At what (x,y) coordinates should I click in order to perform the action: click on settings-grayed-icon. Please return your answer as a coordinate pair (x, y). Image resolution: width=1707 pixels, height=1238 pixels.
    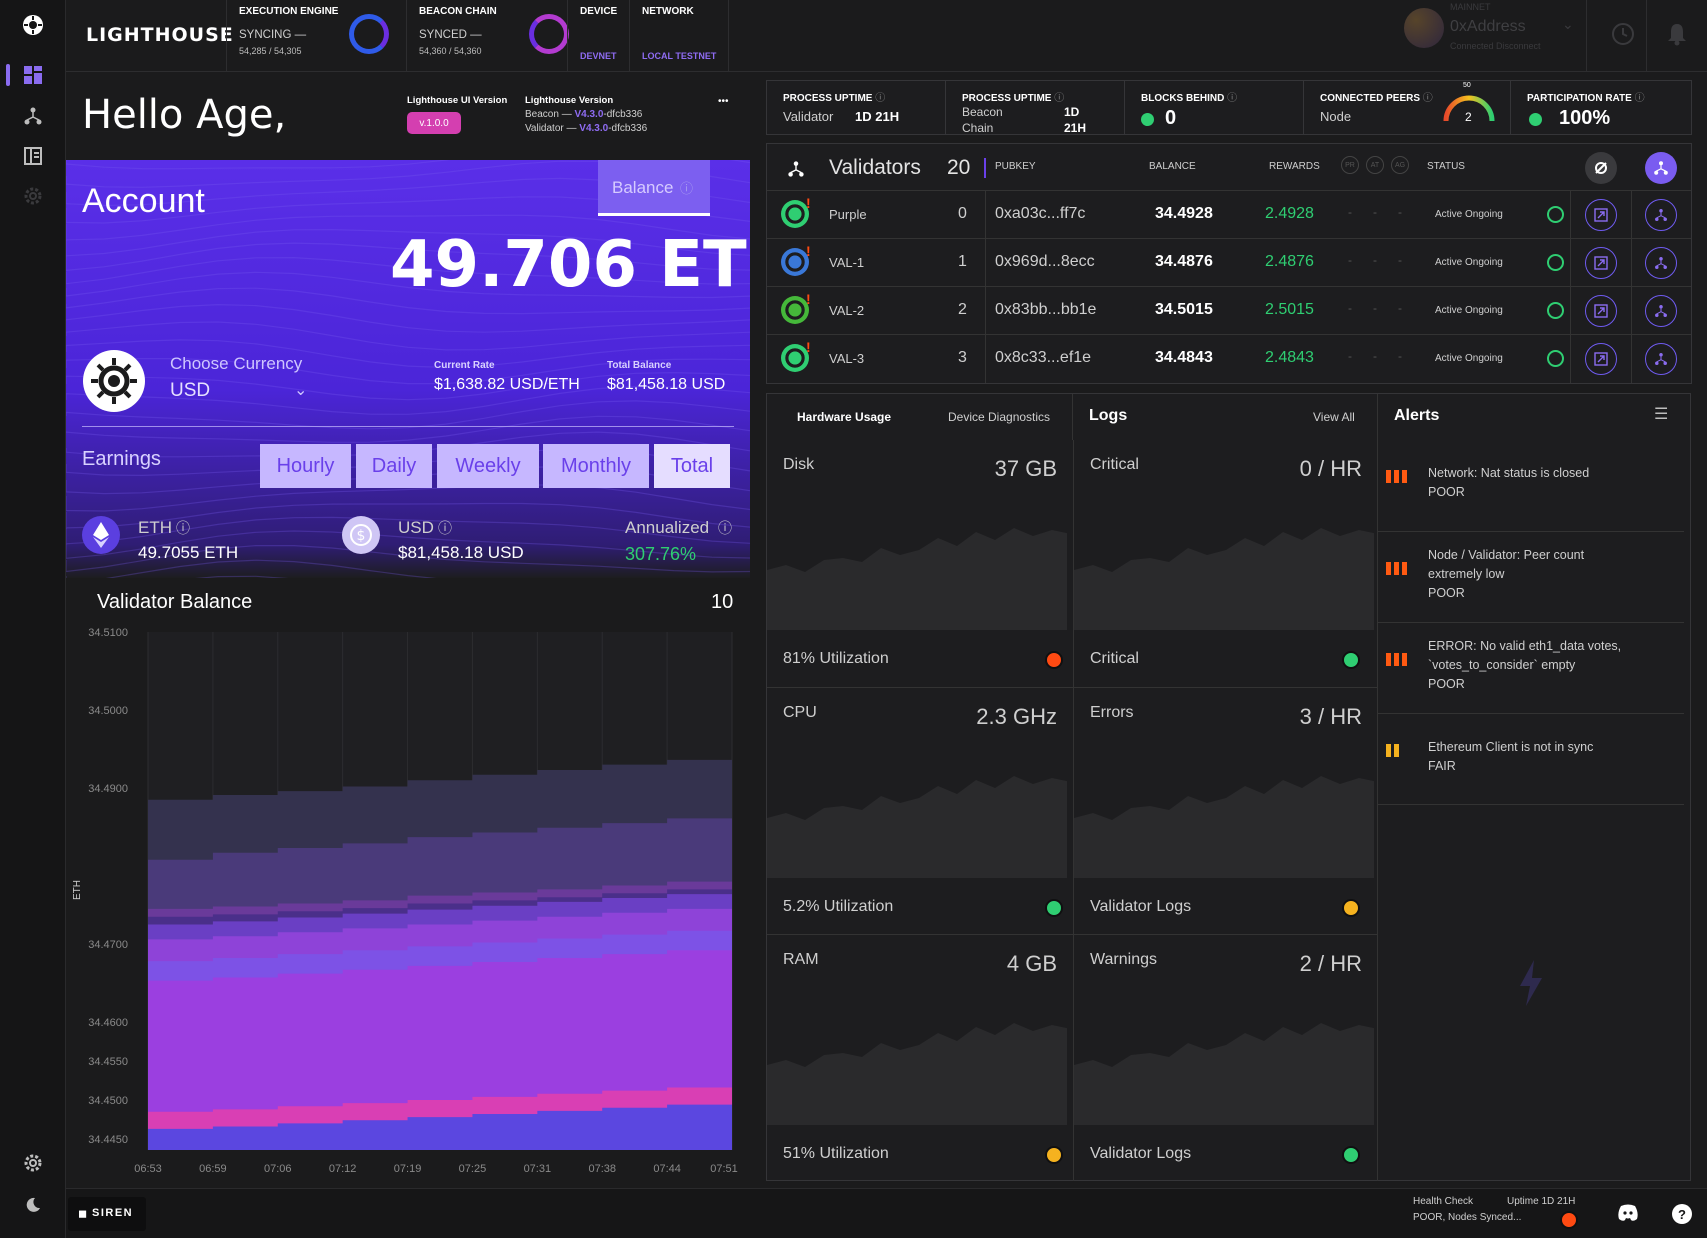
    Looking at the image, I should click on (33, 196).